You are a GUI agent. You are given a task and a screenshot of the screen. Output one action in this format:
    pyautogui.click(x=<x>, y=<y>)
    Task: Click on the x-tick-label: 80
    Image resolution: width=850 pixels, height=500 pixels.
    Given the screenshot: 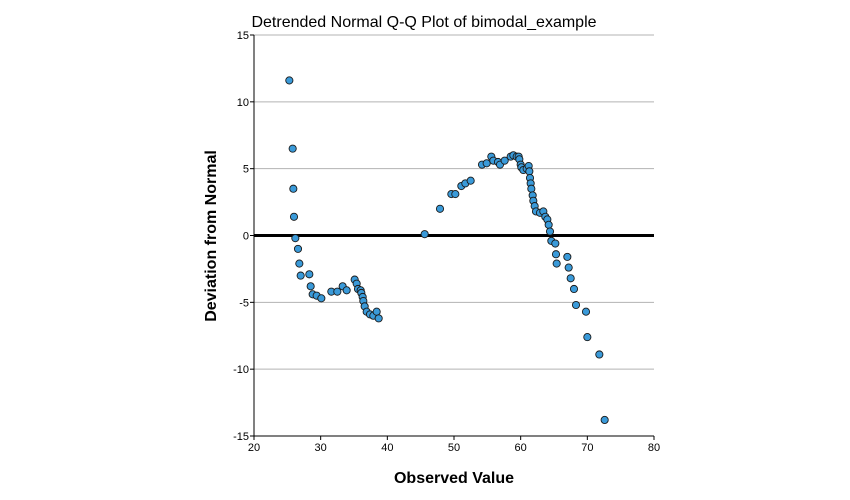 What is the action you would take?
    pyautogui.click(x=654, y=448)
    